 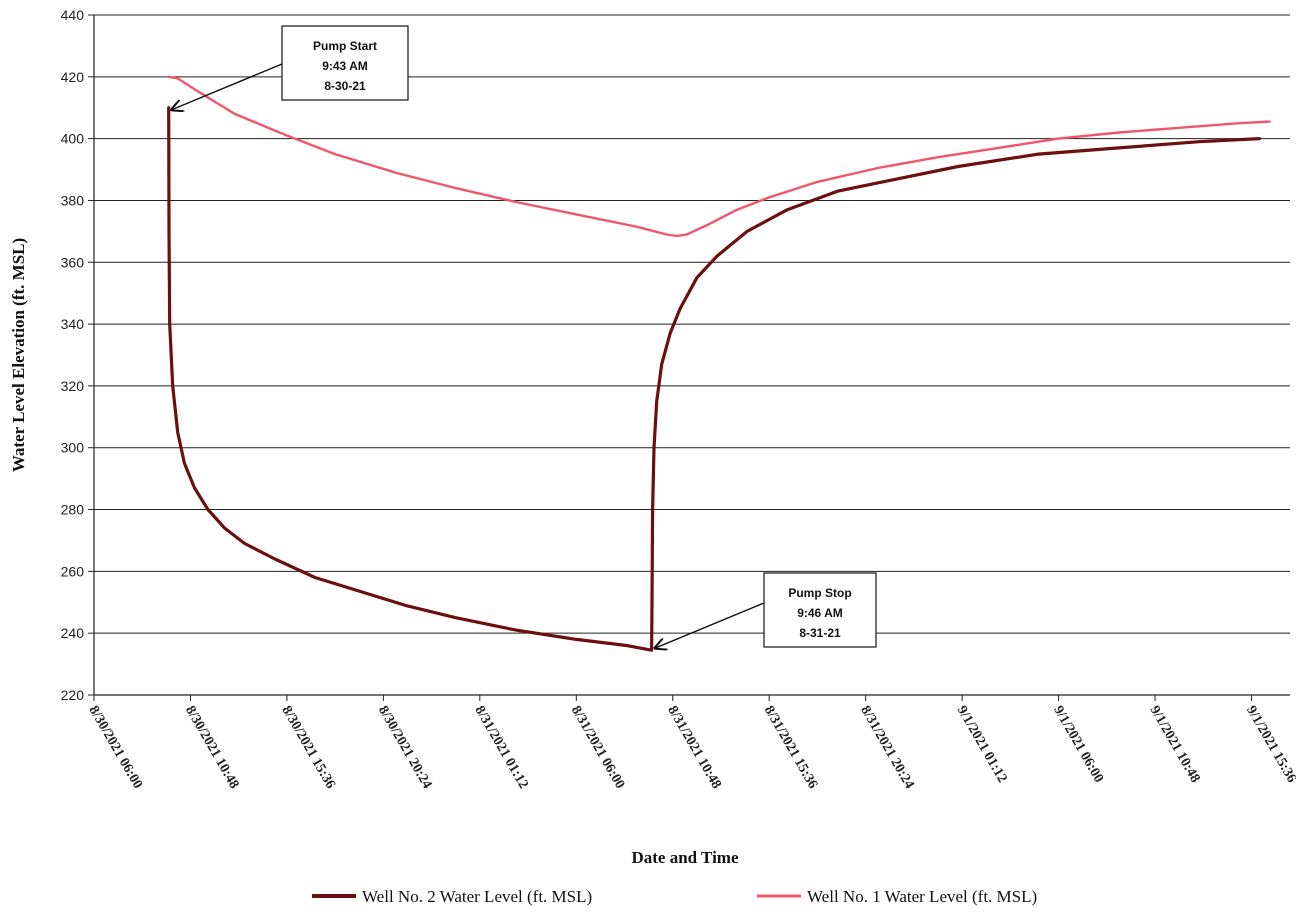 I want to click on legend-label: Well No. 2 Water Level (ft. MSL), so click(x=477, y=896).